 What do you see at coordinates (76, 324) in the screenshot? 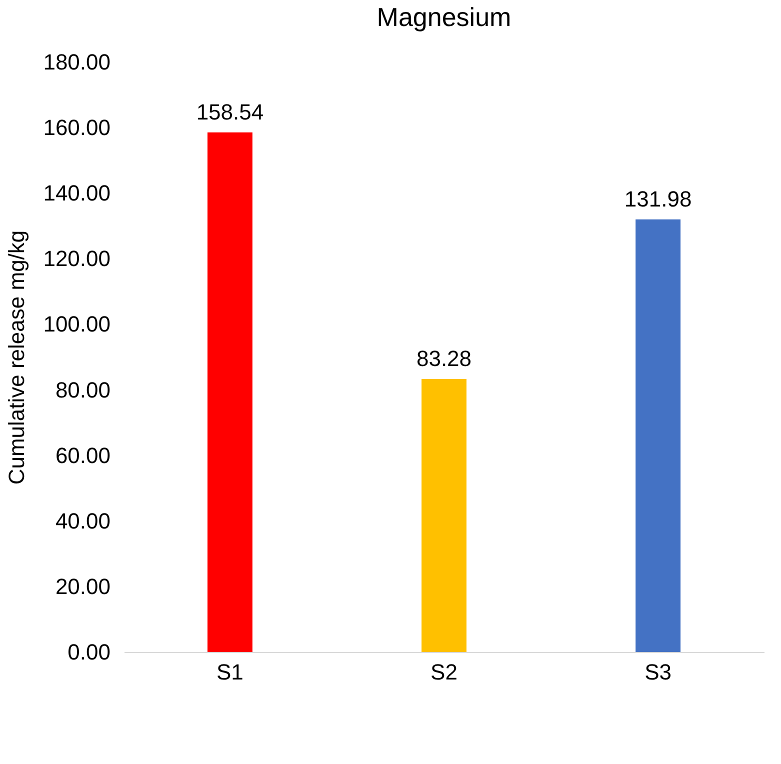
I see `y-tick-label: 100.00` at bounding box center [76, 324].